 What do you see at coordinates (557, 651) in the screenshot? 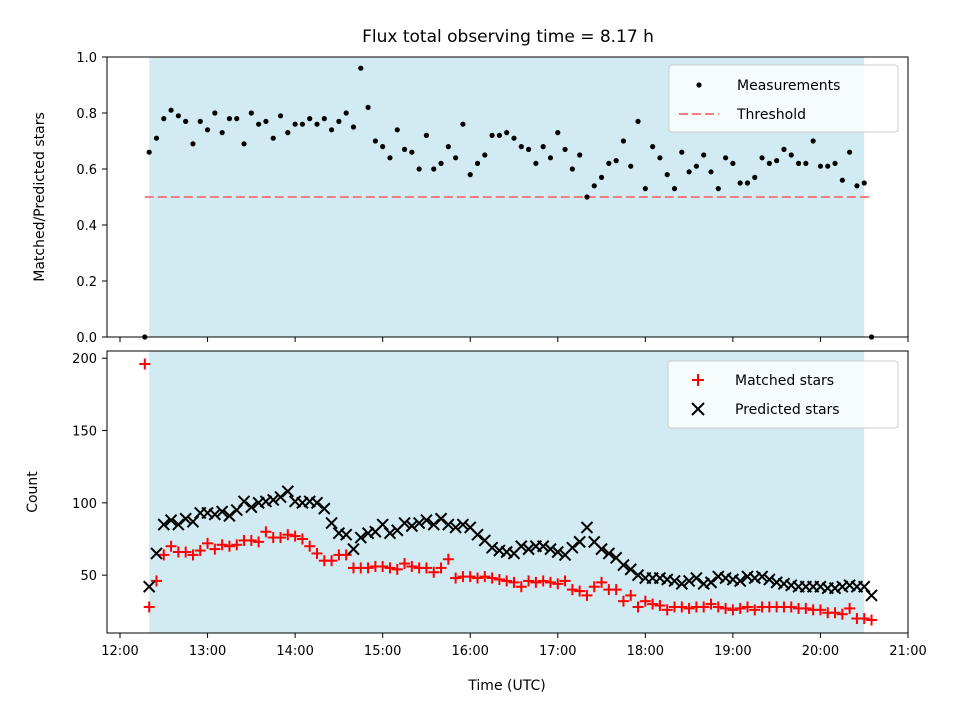
I see `count-x-tick-label: 17:00` at bounding box center [557, 651].